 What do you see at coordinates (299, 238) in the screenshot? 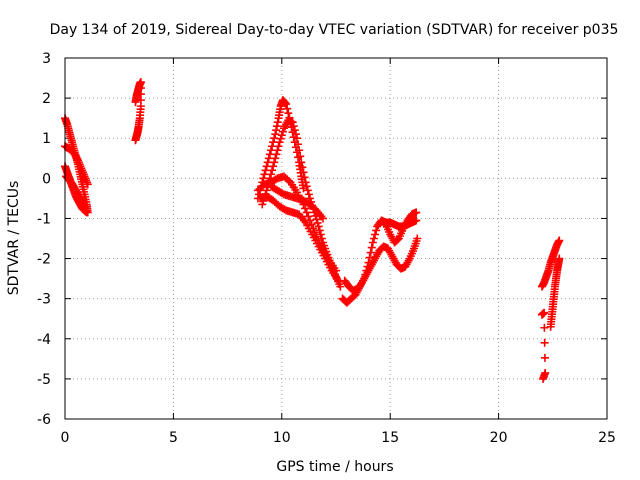
I see `series-arc-3d` at bounding box center [299, 238].